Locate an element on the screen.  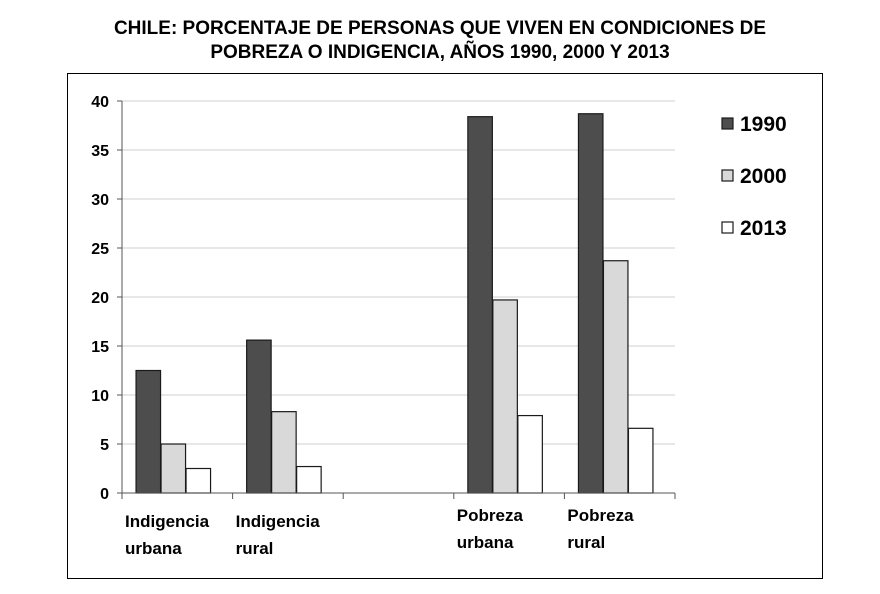
legend-label-2000: 2000 is located at coordinates (763, 176).